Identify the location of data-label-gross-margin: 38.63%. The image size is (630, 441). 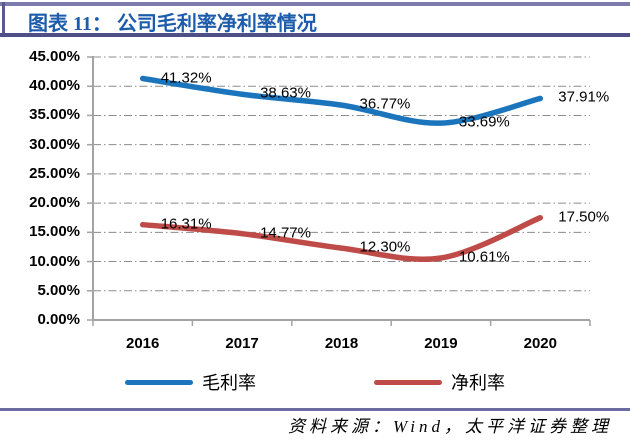
(285, 93).